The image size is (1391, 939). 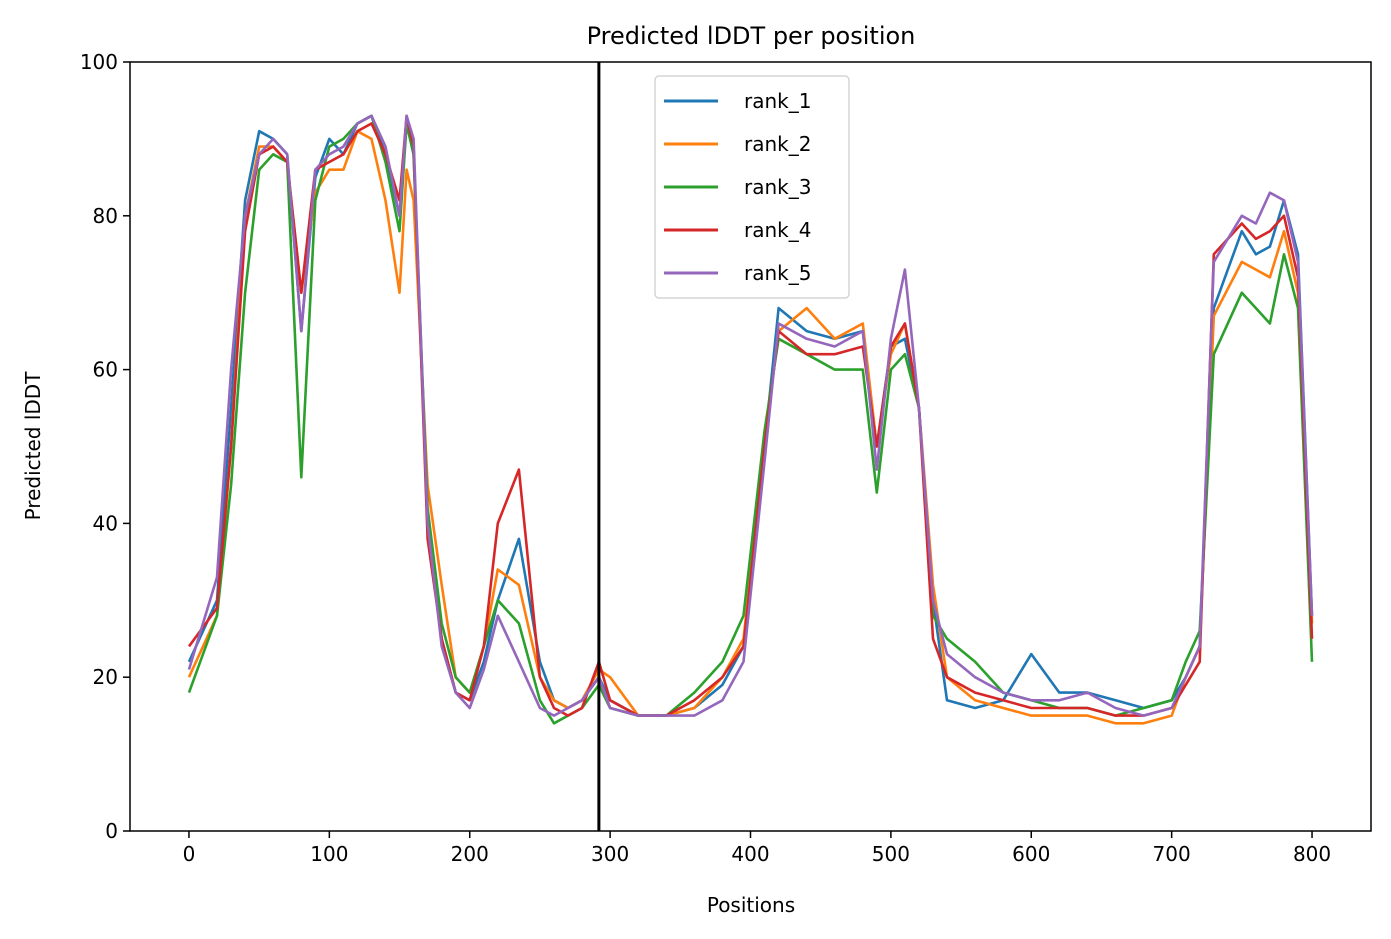 I want to click on x-tick-label: 0, so click(x=189, y=854).